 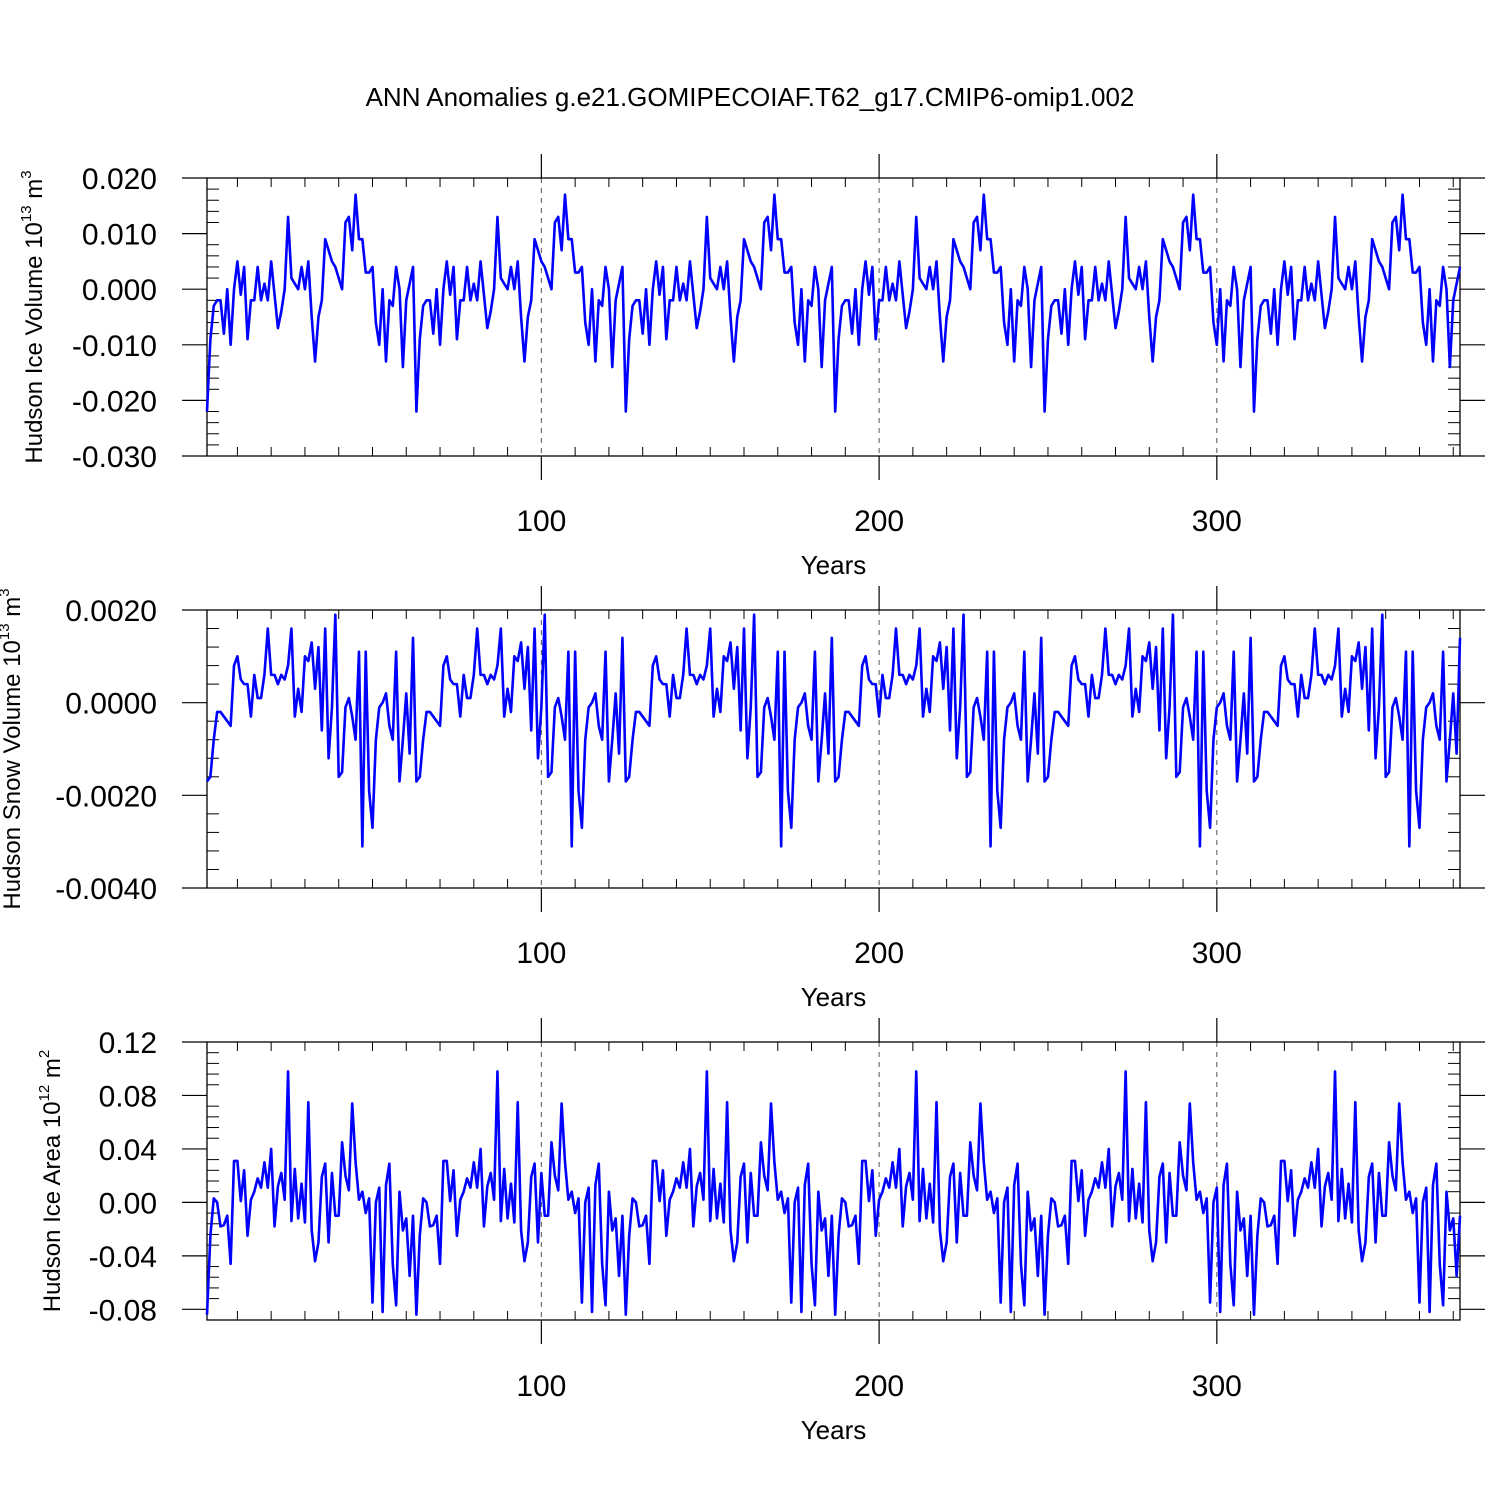 What do you see at coordinates (128, 1043) in the screenshot?
I see `y-tick-label-0.12: 0.12` at bounding box center [128, 1043].